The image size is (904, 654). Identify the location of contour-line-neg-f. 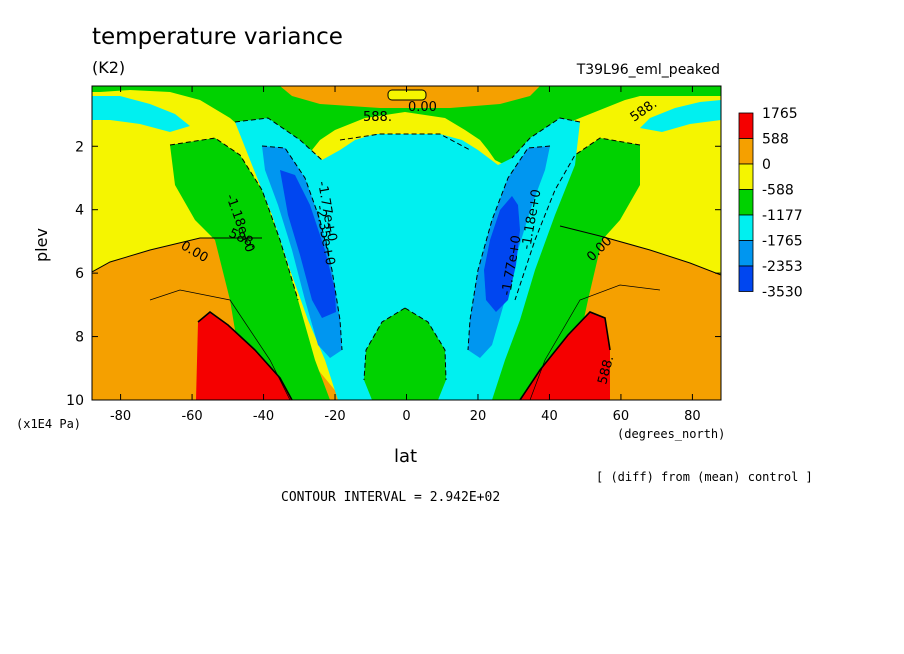
(384, 344).